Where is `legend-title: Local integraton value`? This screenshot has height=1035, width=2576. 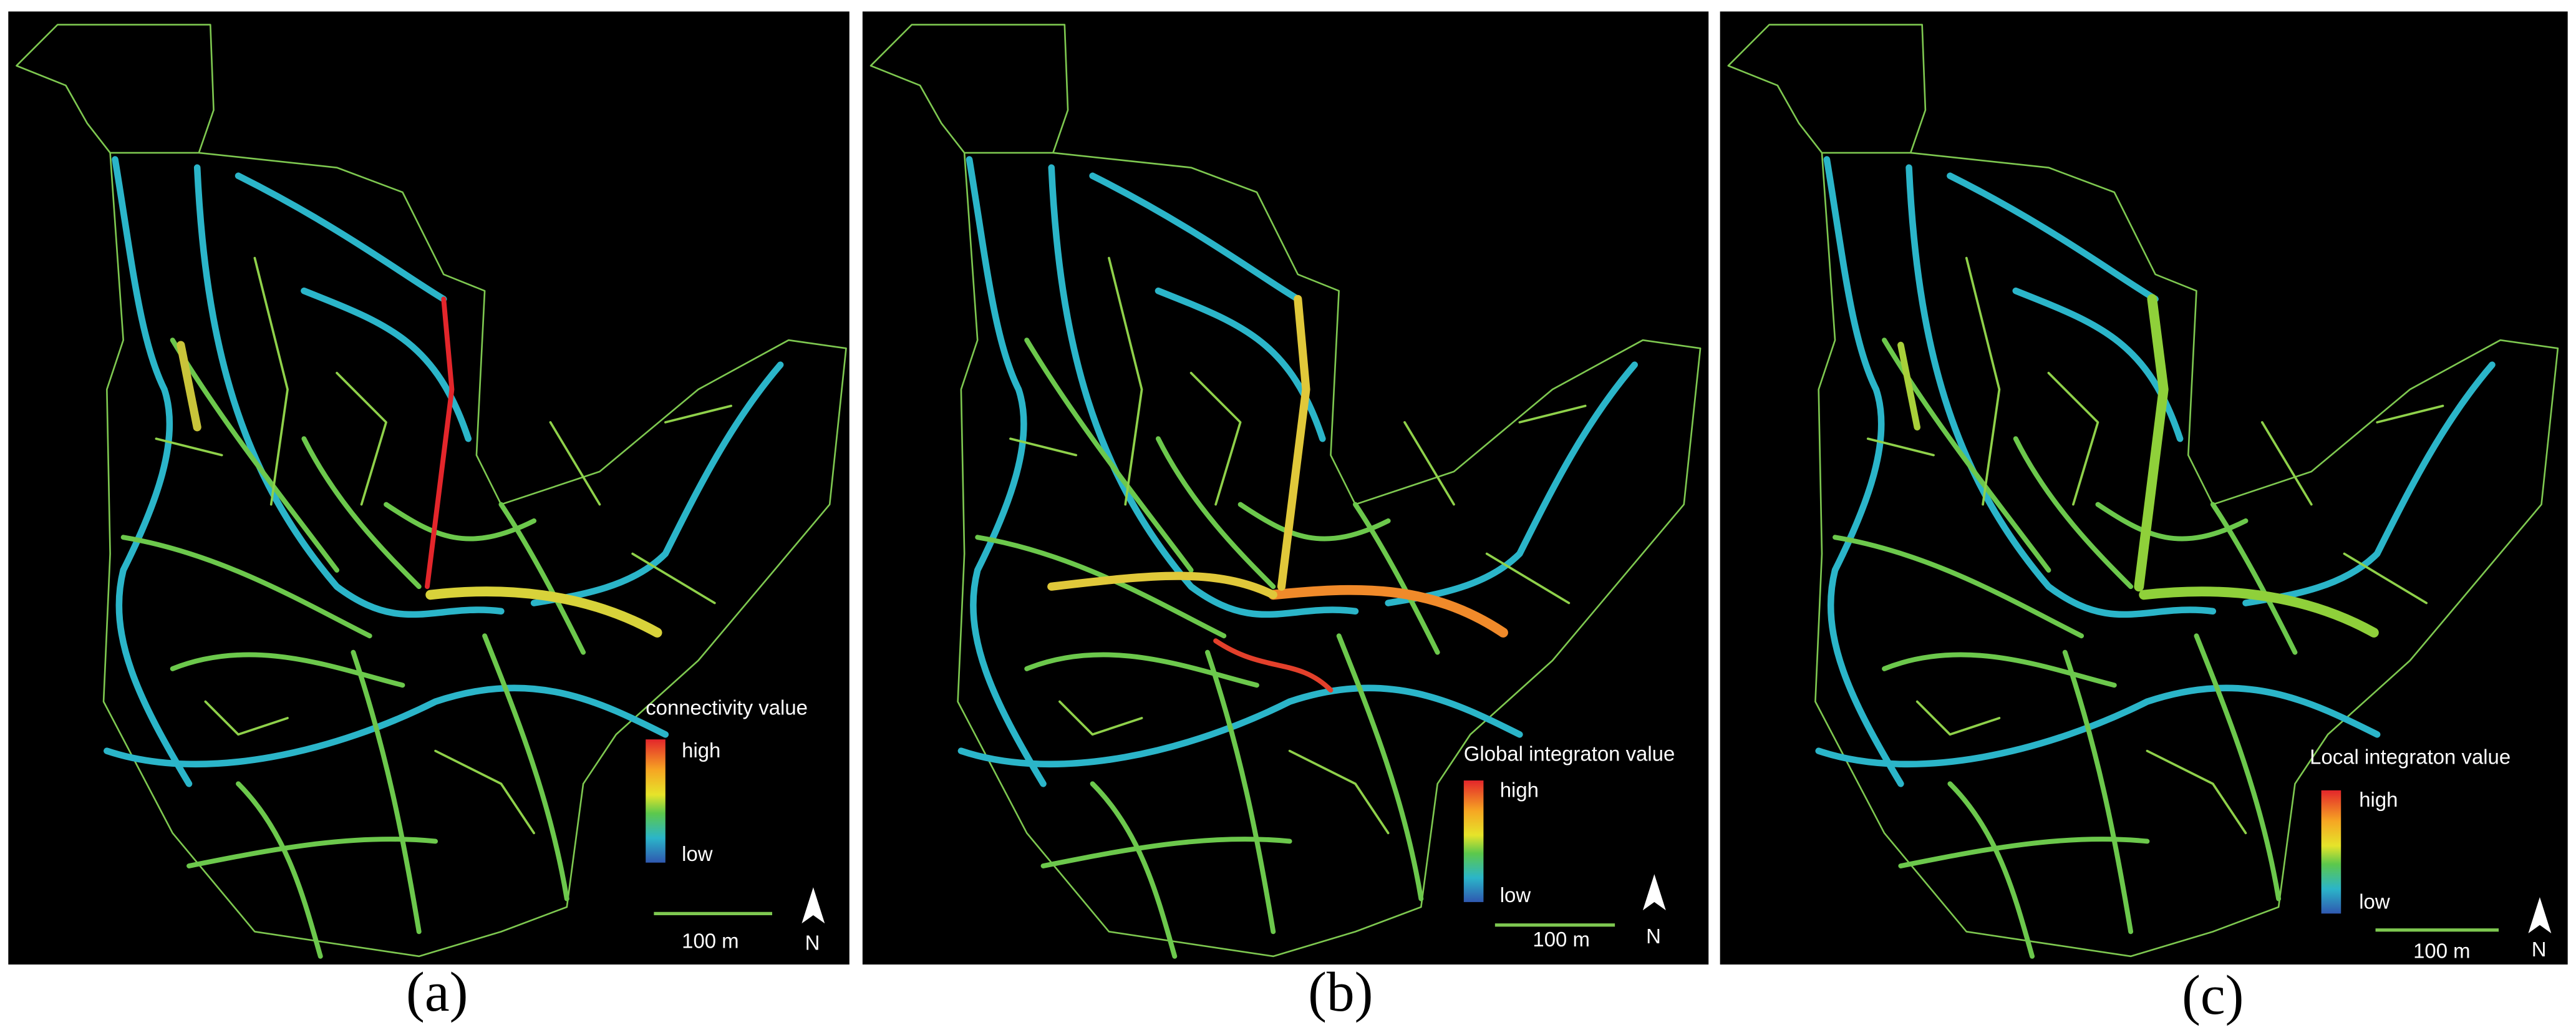 legend-title: Local integraton value is located at coordinates (2410, 757).